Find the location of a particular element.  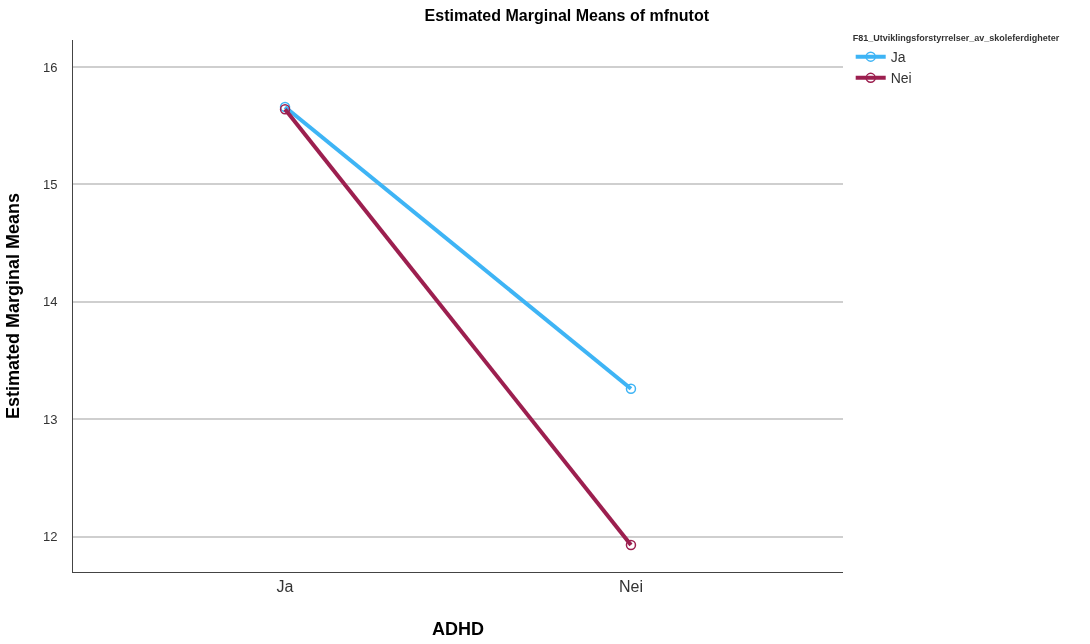

y-tick-label: 13 is located at coordinates (50, 419).